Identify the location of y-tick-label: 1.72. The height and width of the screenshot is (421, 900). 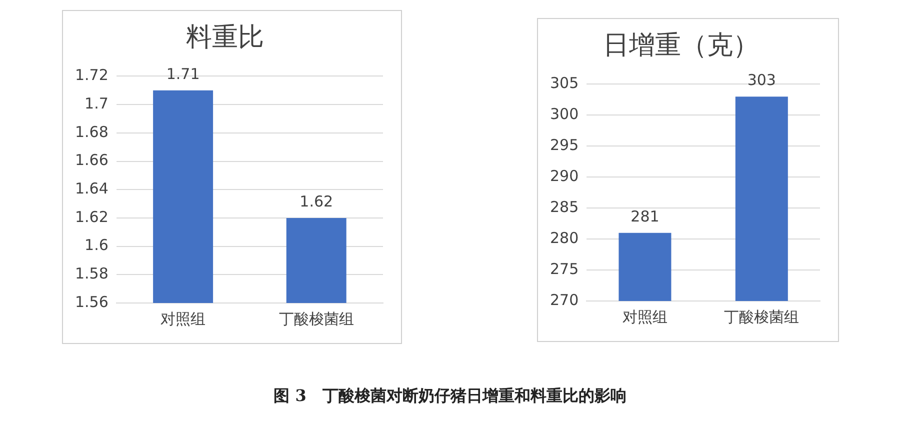
(91, 75).